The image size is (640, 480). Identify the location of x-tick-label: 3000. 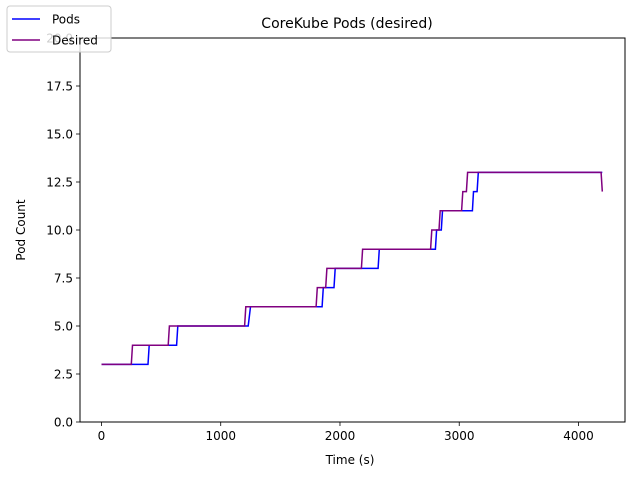
(459, 436).